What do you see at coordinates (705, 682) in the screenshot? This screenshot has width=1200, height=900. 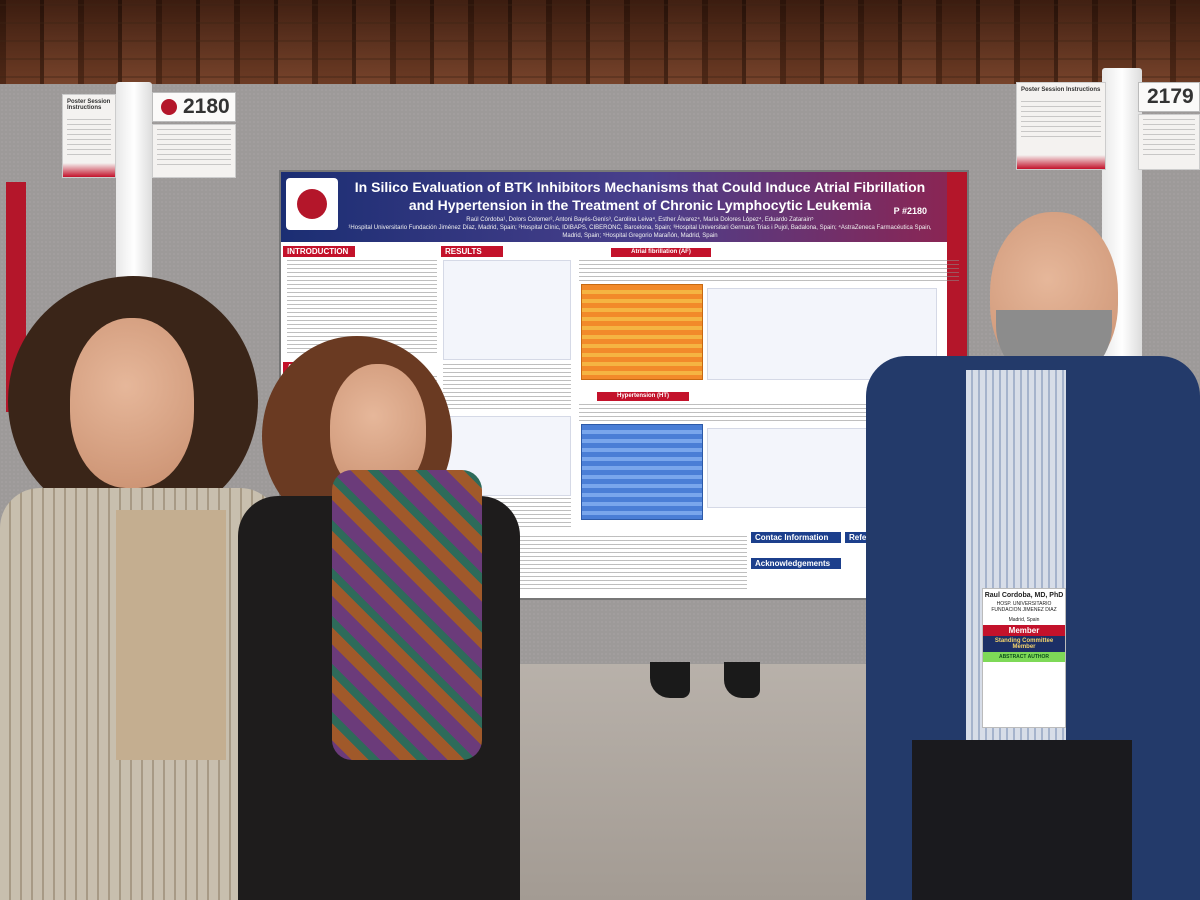 I see `background-visitor-legs` at bounding box center [705, 682].